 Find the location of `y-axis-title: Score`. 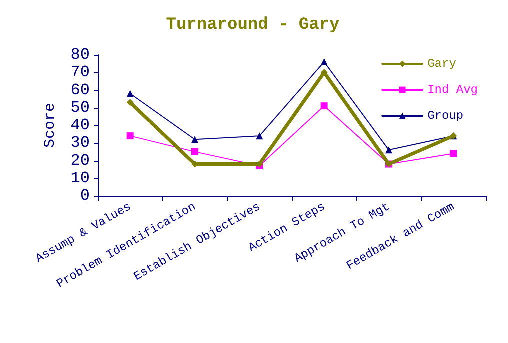

y-axis-title: Score is located at coordinates (50, 125).